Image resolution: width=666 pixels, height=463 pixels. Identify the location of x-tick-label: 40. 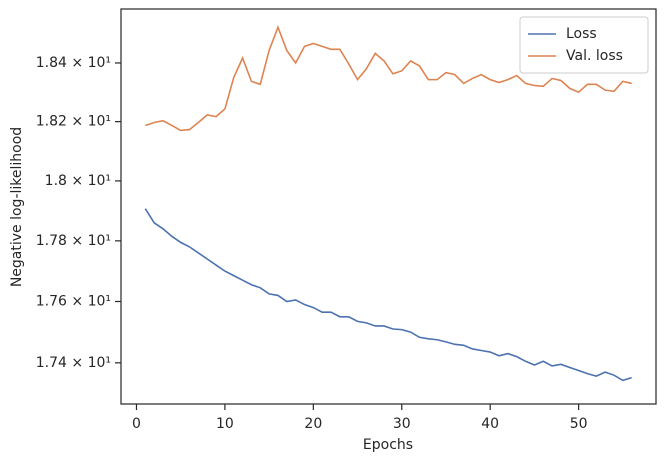
(490, 424).